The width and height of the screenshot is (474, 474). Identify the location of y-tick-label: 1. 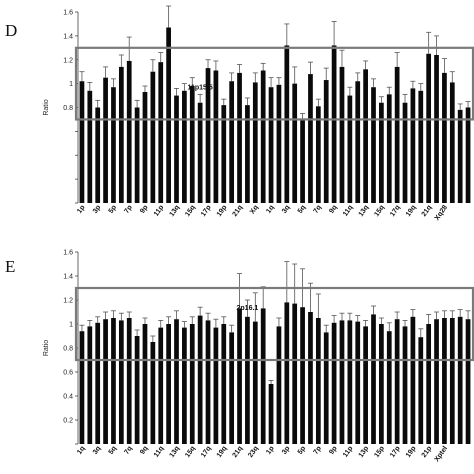
(71, 84).